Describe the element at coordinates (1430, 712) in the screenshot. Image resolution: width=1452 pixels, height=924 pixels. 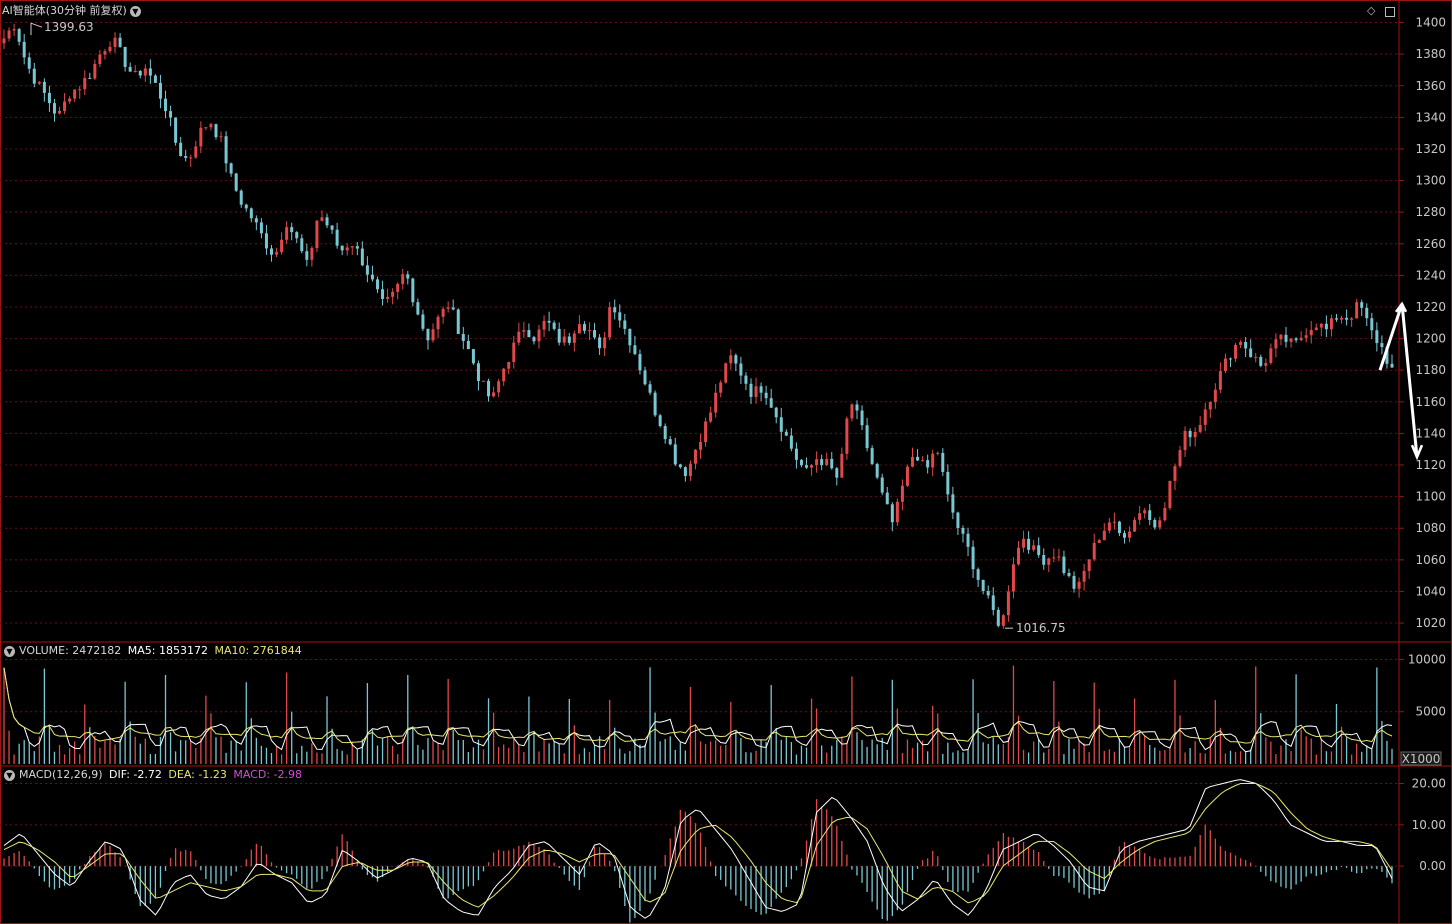
I see `volume-tick-label: 5000` at that location.